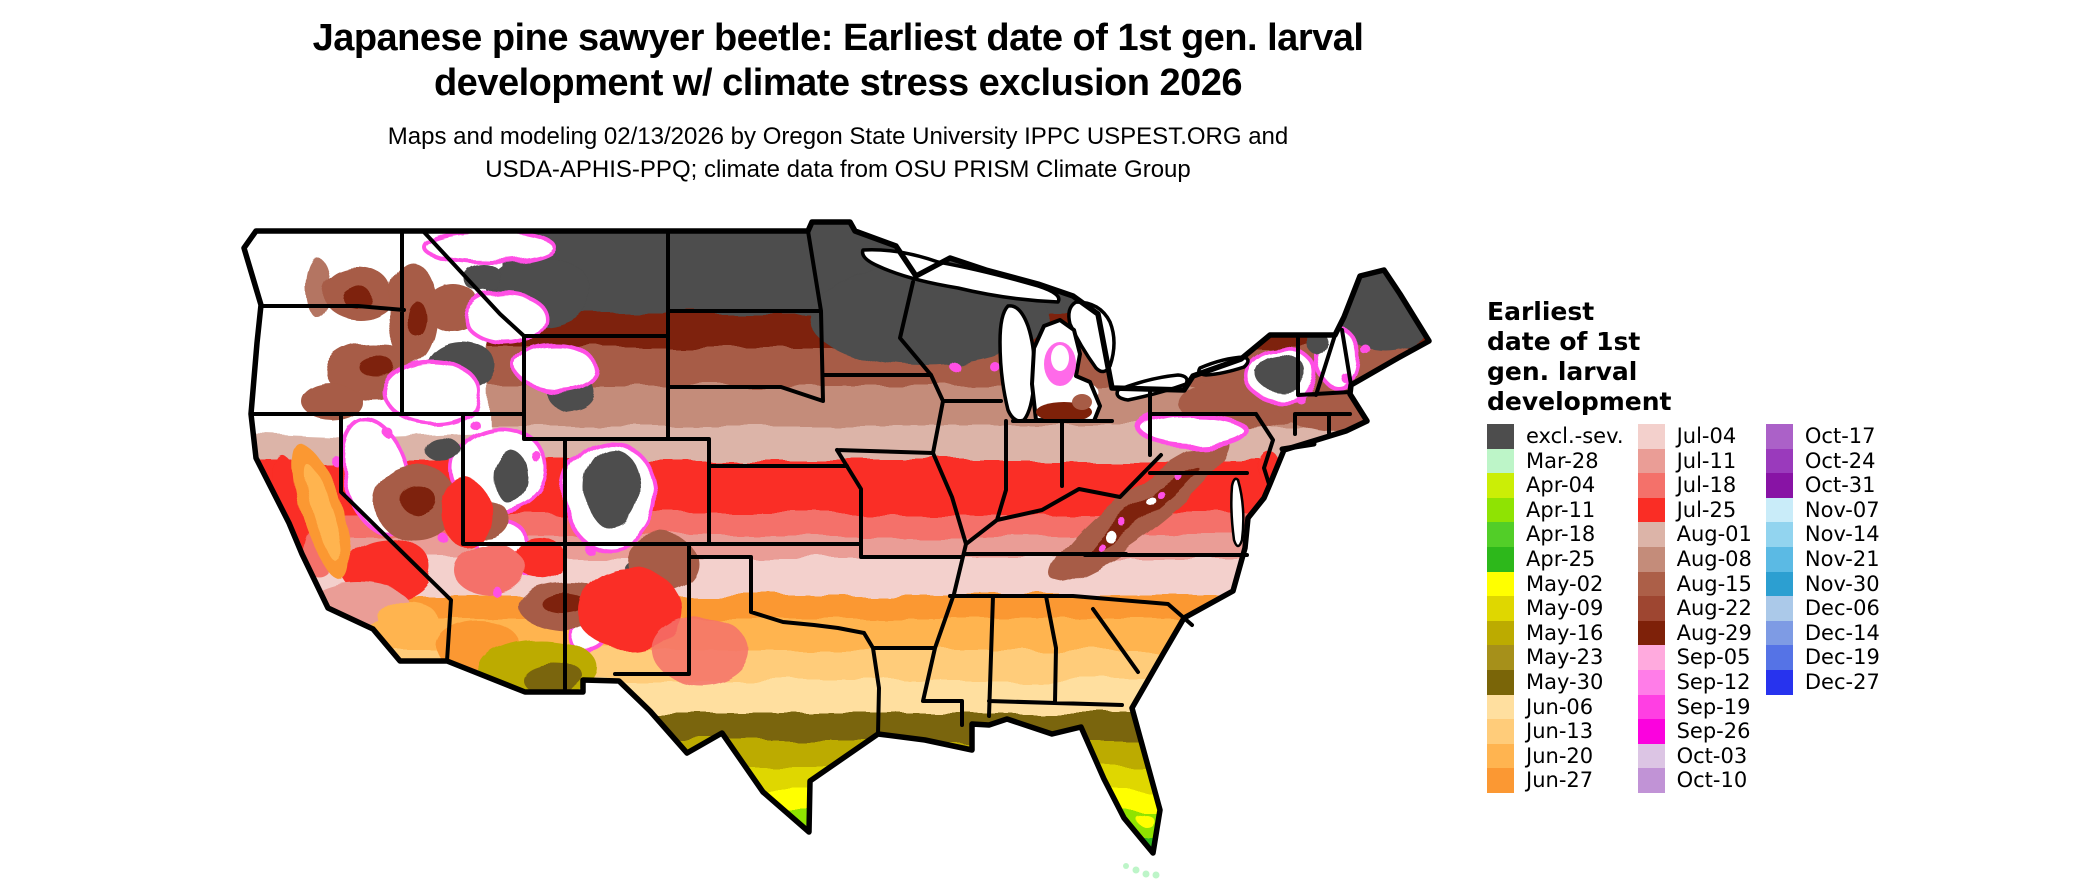 The width and height of the screenshot is (2100, 892). Describe the element at coordinates (1842, 608) in the screenshot. I see `legend-label: Dec-06` at that location.